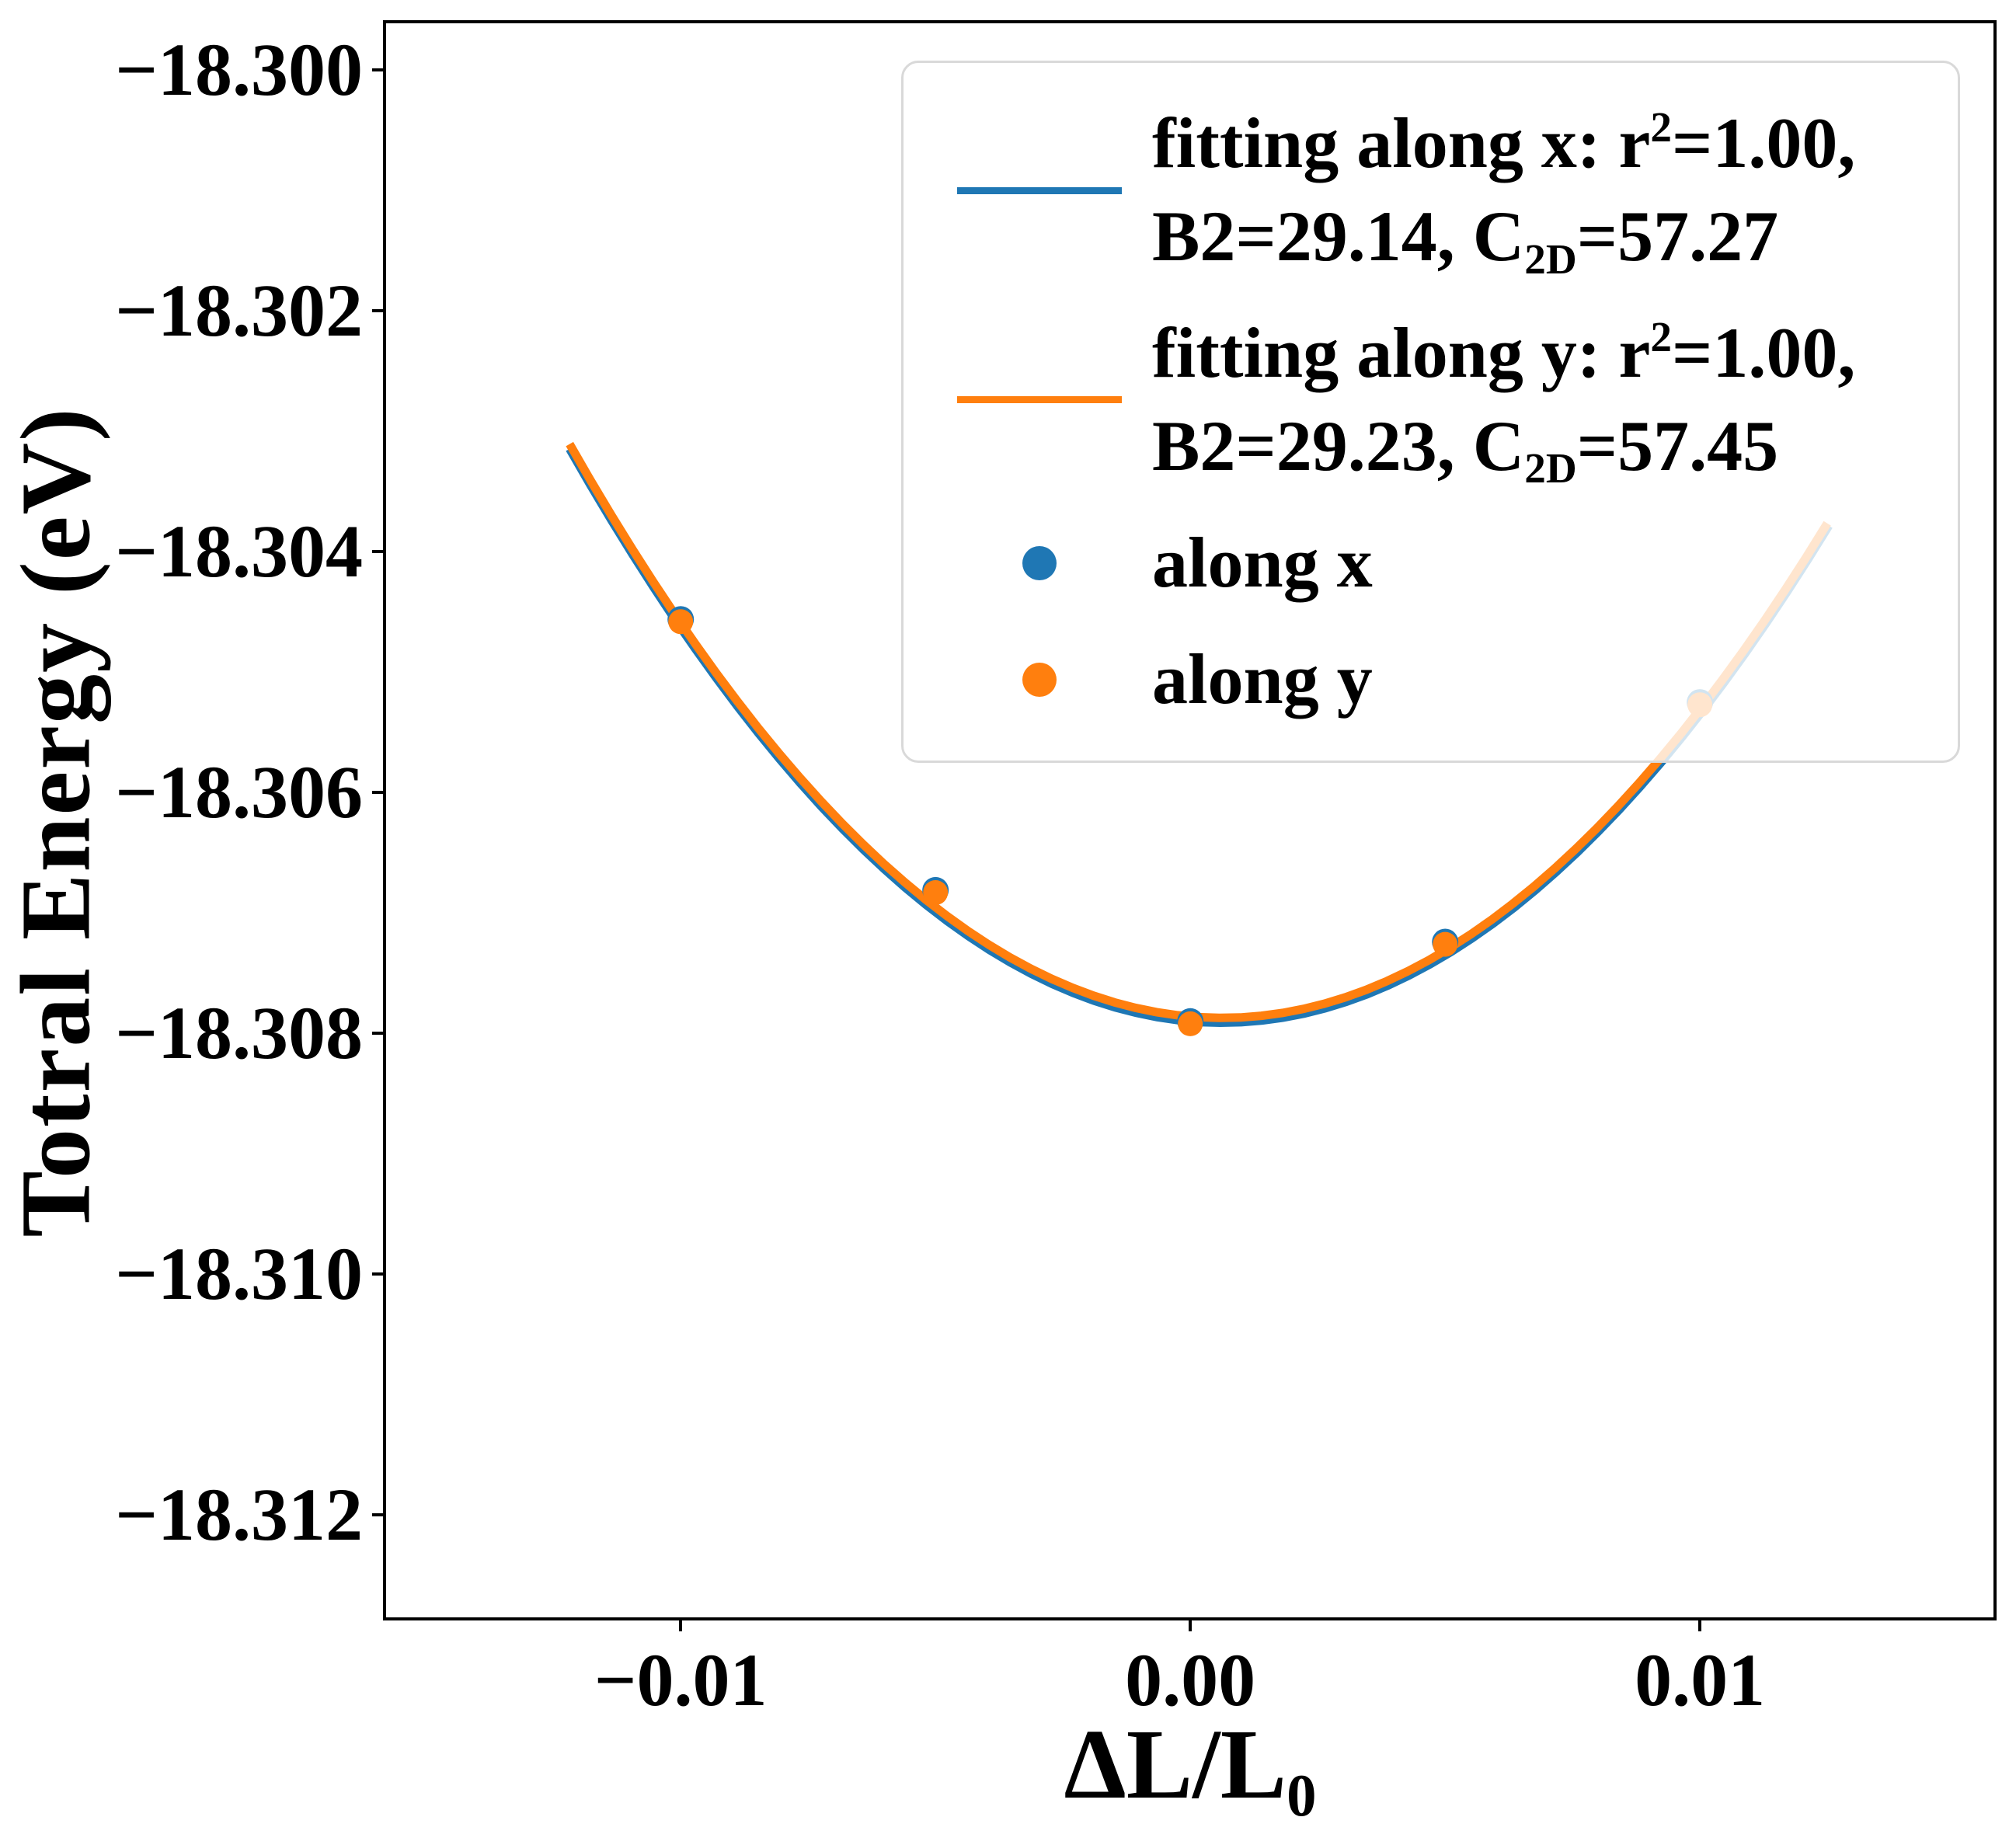  Describe the element at coordinates (239, 1274) in the screenshot. I see `y-tick-label: −18.310` at that location.